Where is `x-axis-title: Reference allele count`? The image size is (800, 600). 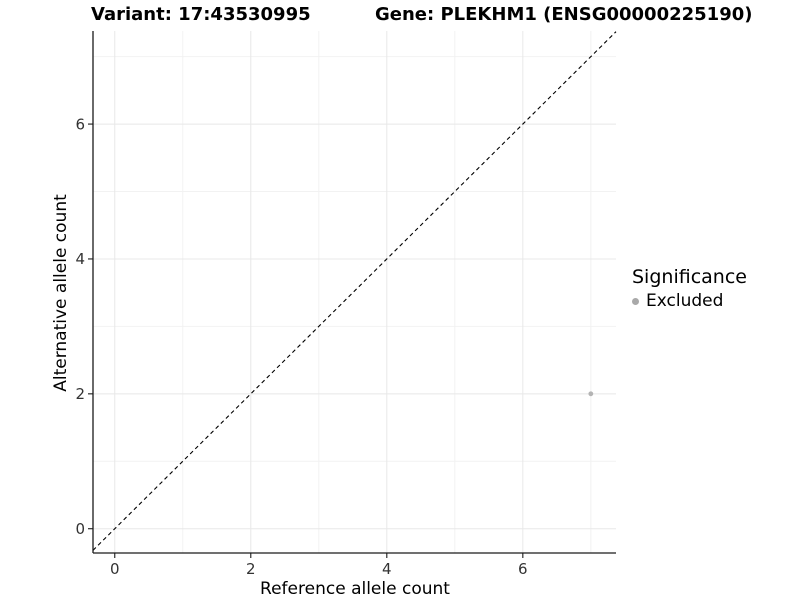 x-axis-title: Reference allele count is located at coordinates (355, 589).